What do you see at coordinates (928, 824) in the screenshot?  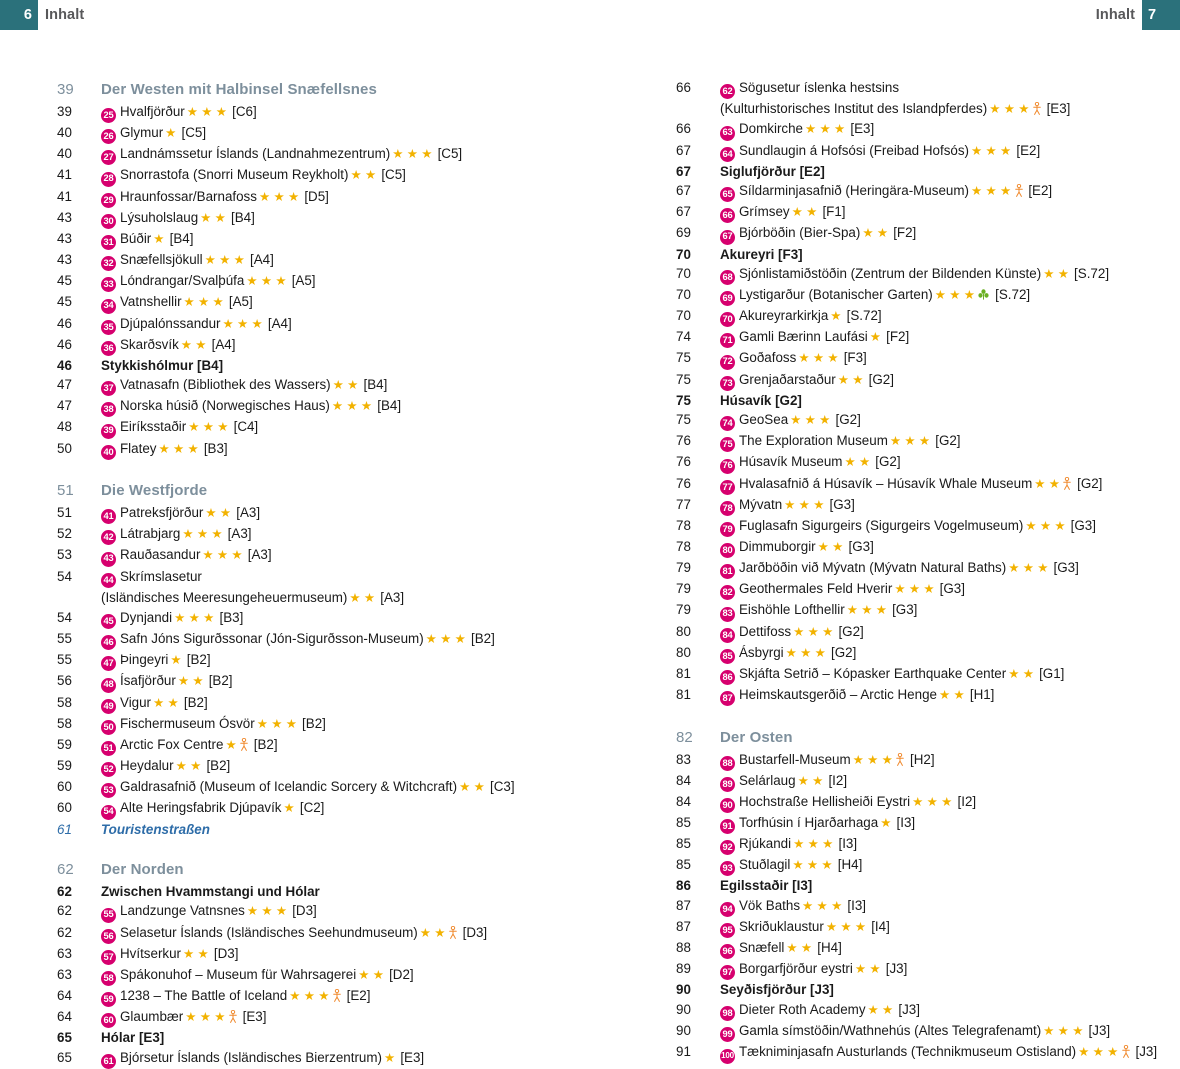 I see `toc-entry: 85 91 Torfhúsin í Hjarðarhaga ★ [I3]` at bounding box center [928, 824].